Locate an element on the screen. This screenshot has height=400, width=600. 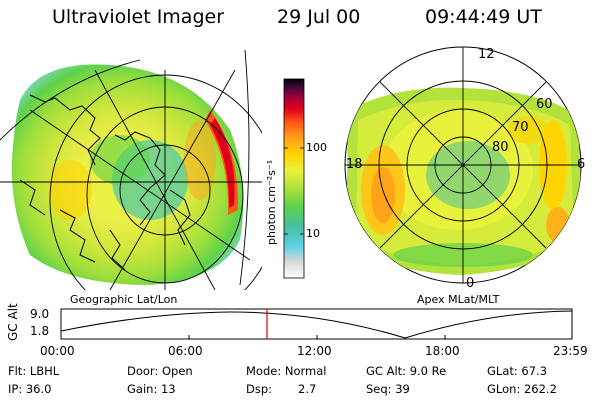
timeline-xtick-1200: 12:00 is located at coordinates (314, 351).